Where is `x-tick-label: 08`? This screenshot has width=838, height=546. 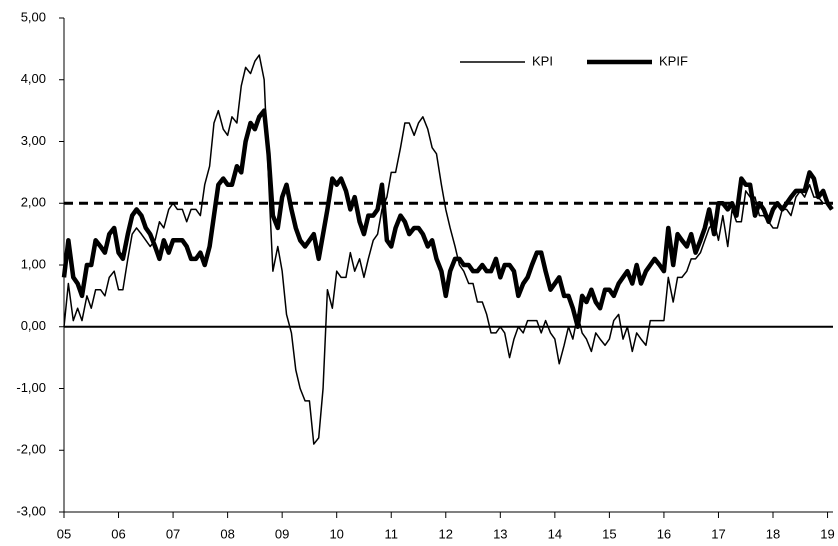
x-tick-label: 08 is located at coordinates (227, 533).